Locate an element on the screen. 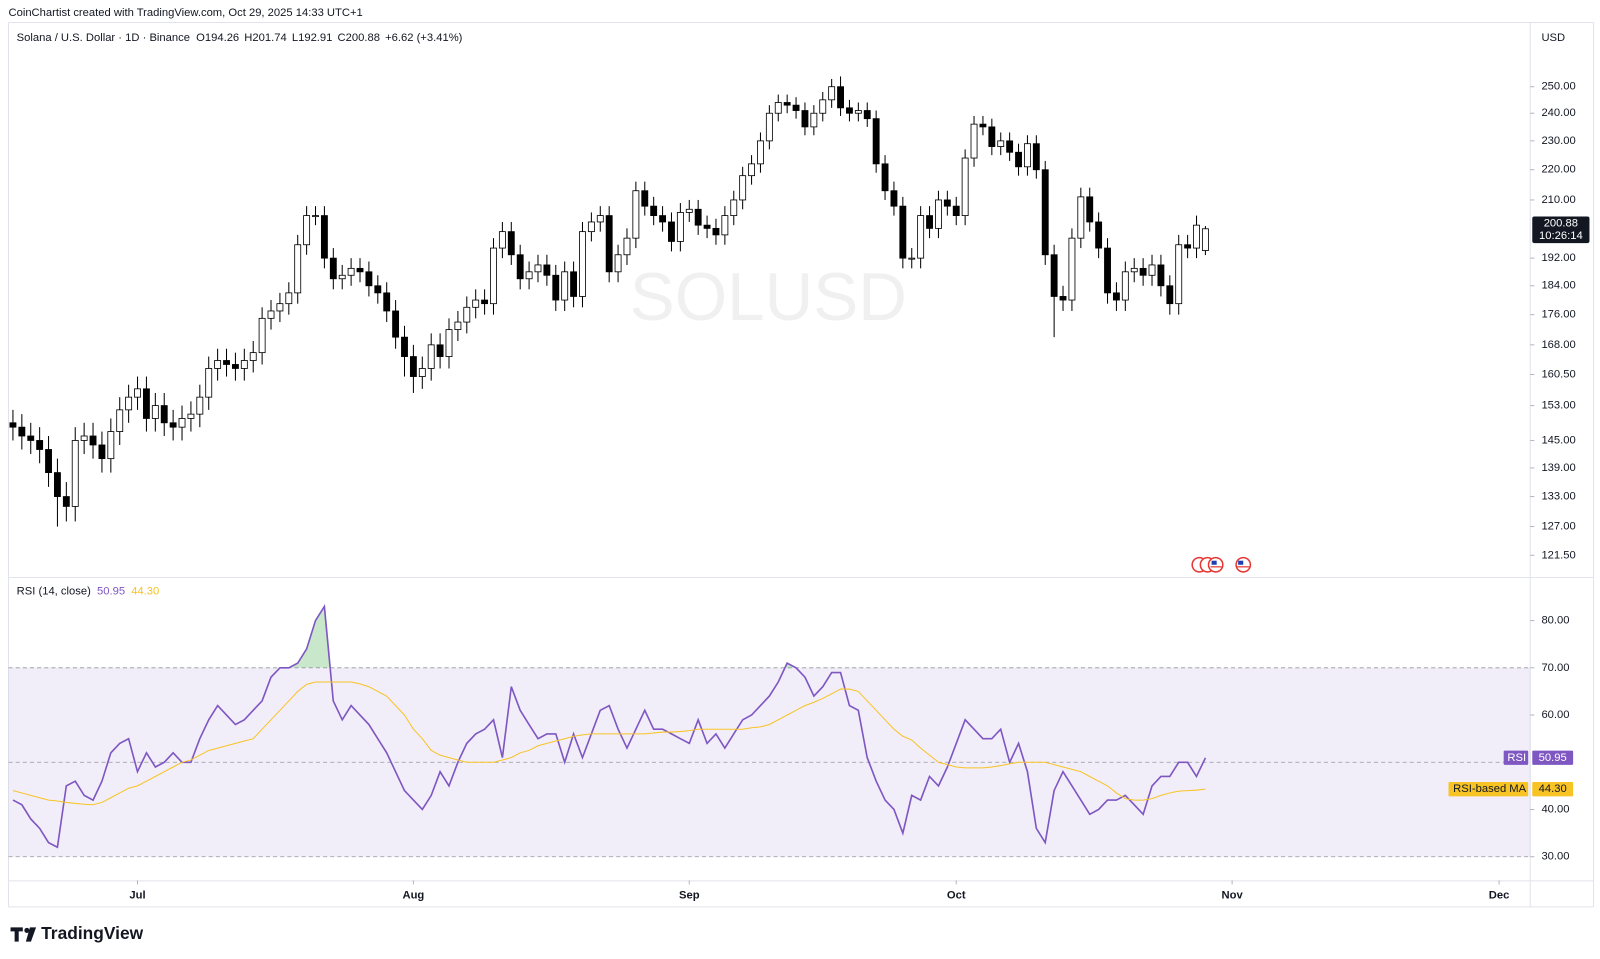  y-tick-label: 153.00 is located at coordinates (1558, 406).